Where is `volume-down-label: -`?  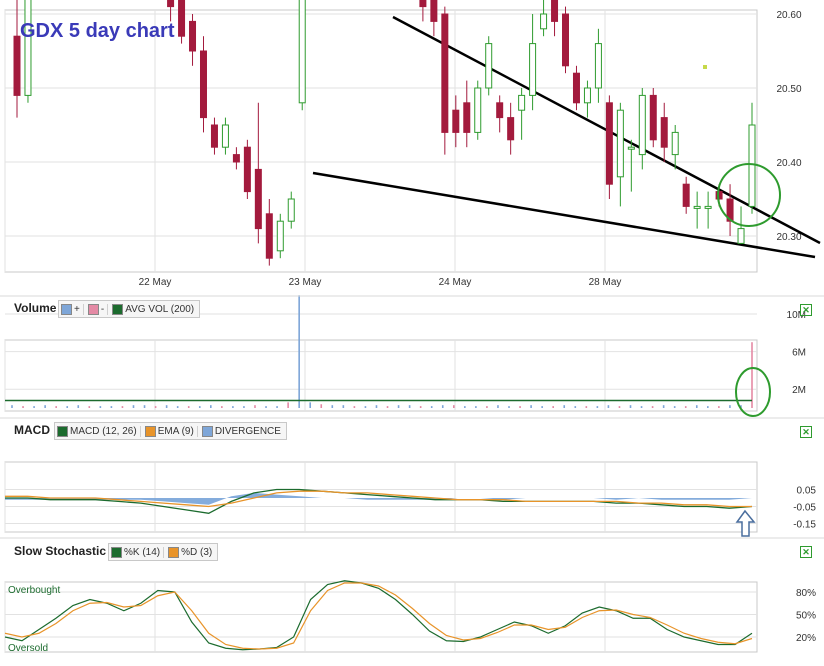 volume-down-label: - is located at coordinates (102, 309).